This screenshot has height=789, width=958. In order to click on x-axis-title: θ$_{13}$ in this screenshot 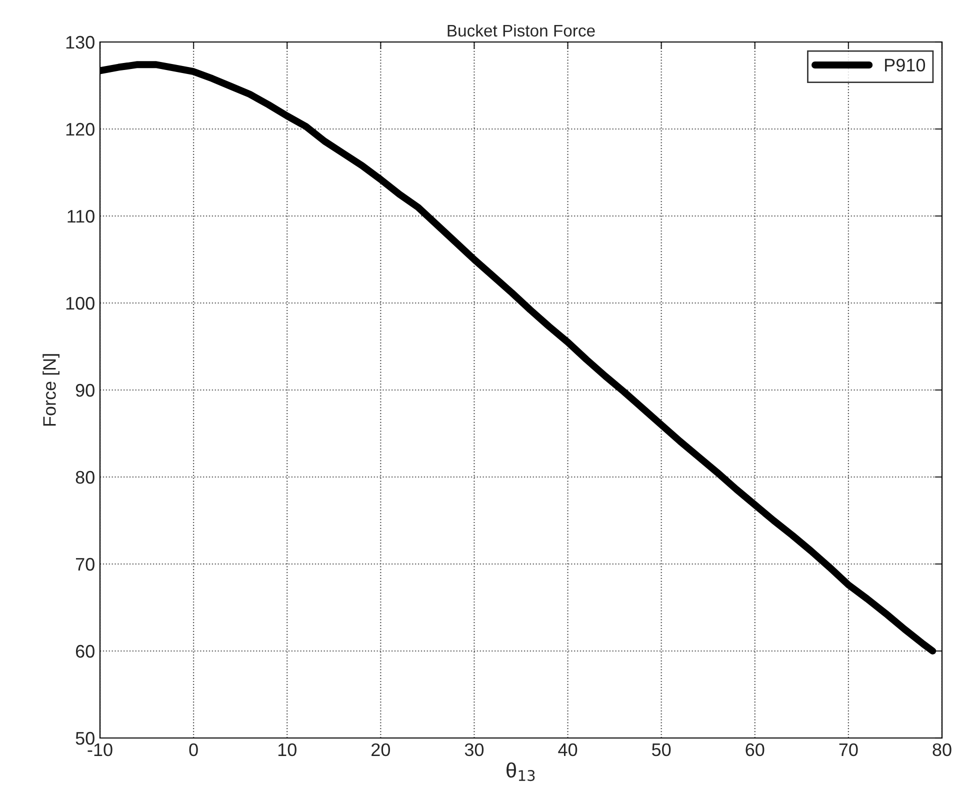, I will do `click(520, 772)`.